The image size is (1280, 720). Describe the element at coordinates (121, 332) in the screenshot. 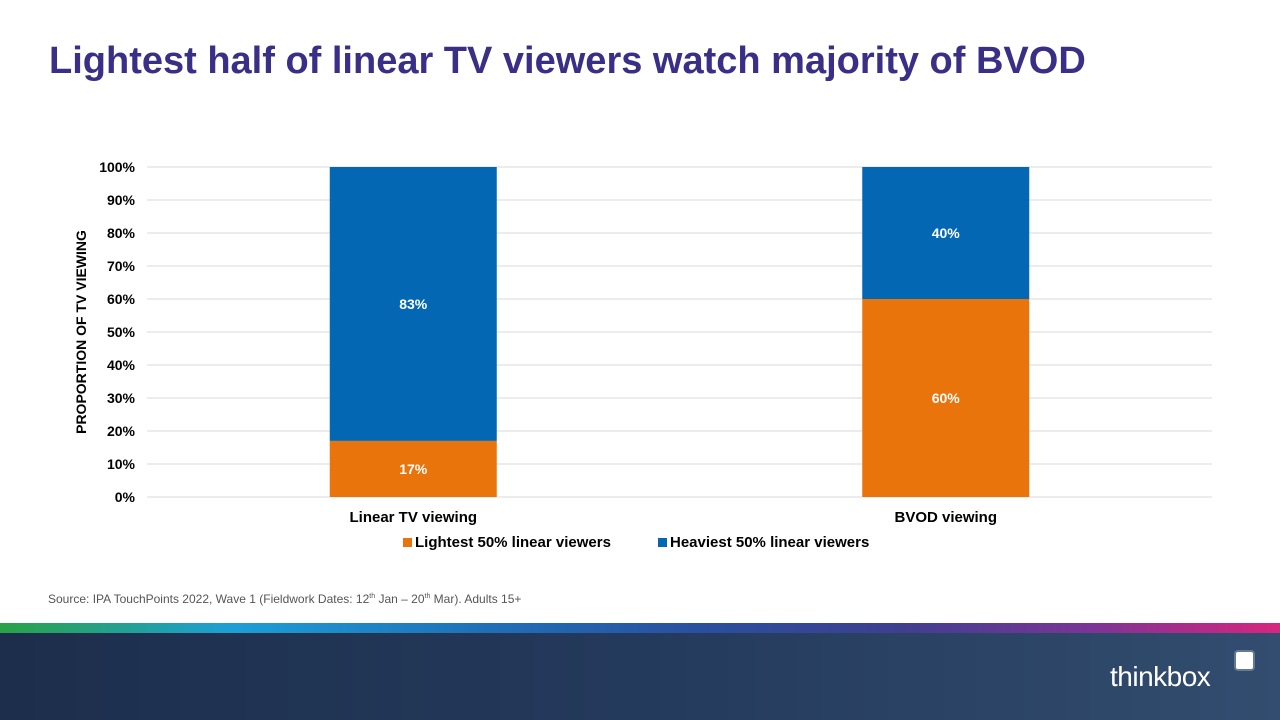

I see `y-tick-label: 50%` at that location.